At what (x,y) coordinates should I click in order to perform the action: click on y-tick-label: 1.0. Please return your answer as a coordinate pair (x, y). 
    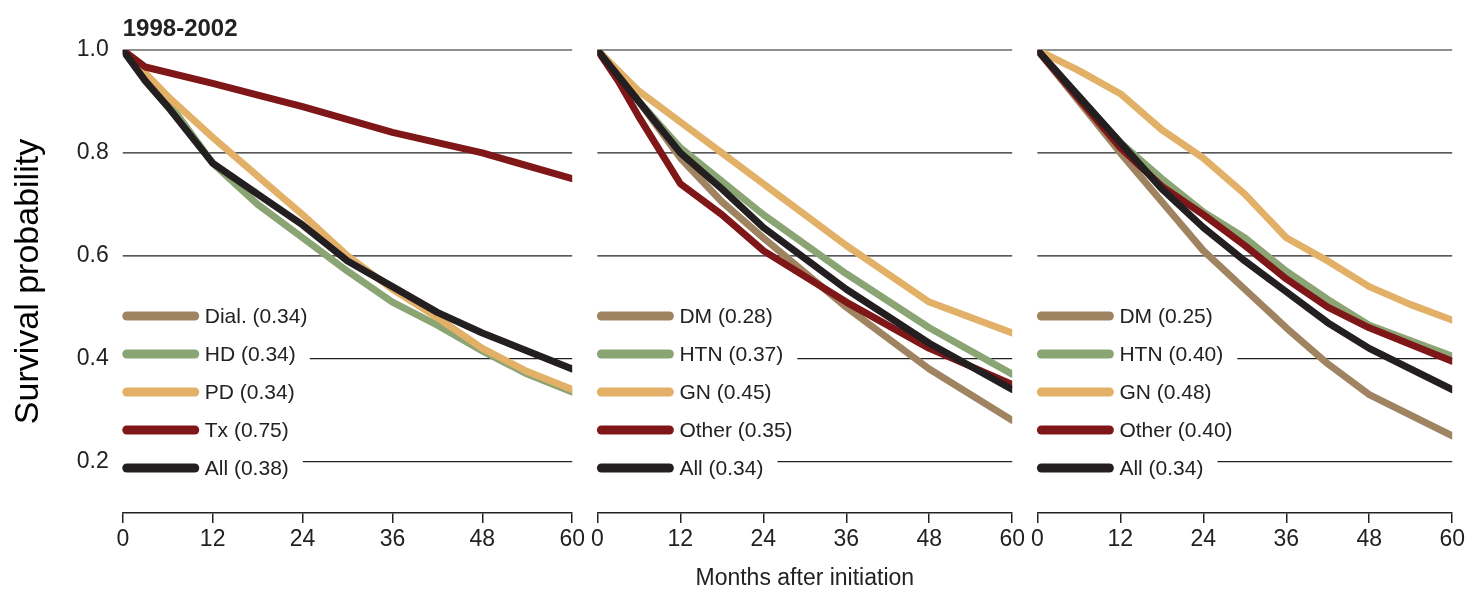
    Looking at the image, I should click on (92, 48).